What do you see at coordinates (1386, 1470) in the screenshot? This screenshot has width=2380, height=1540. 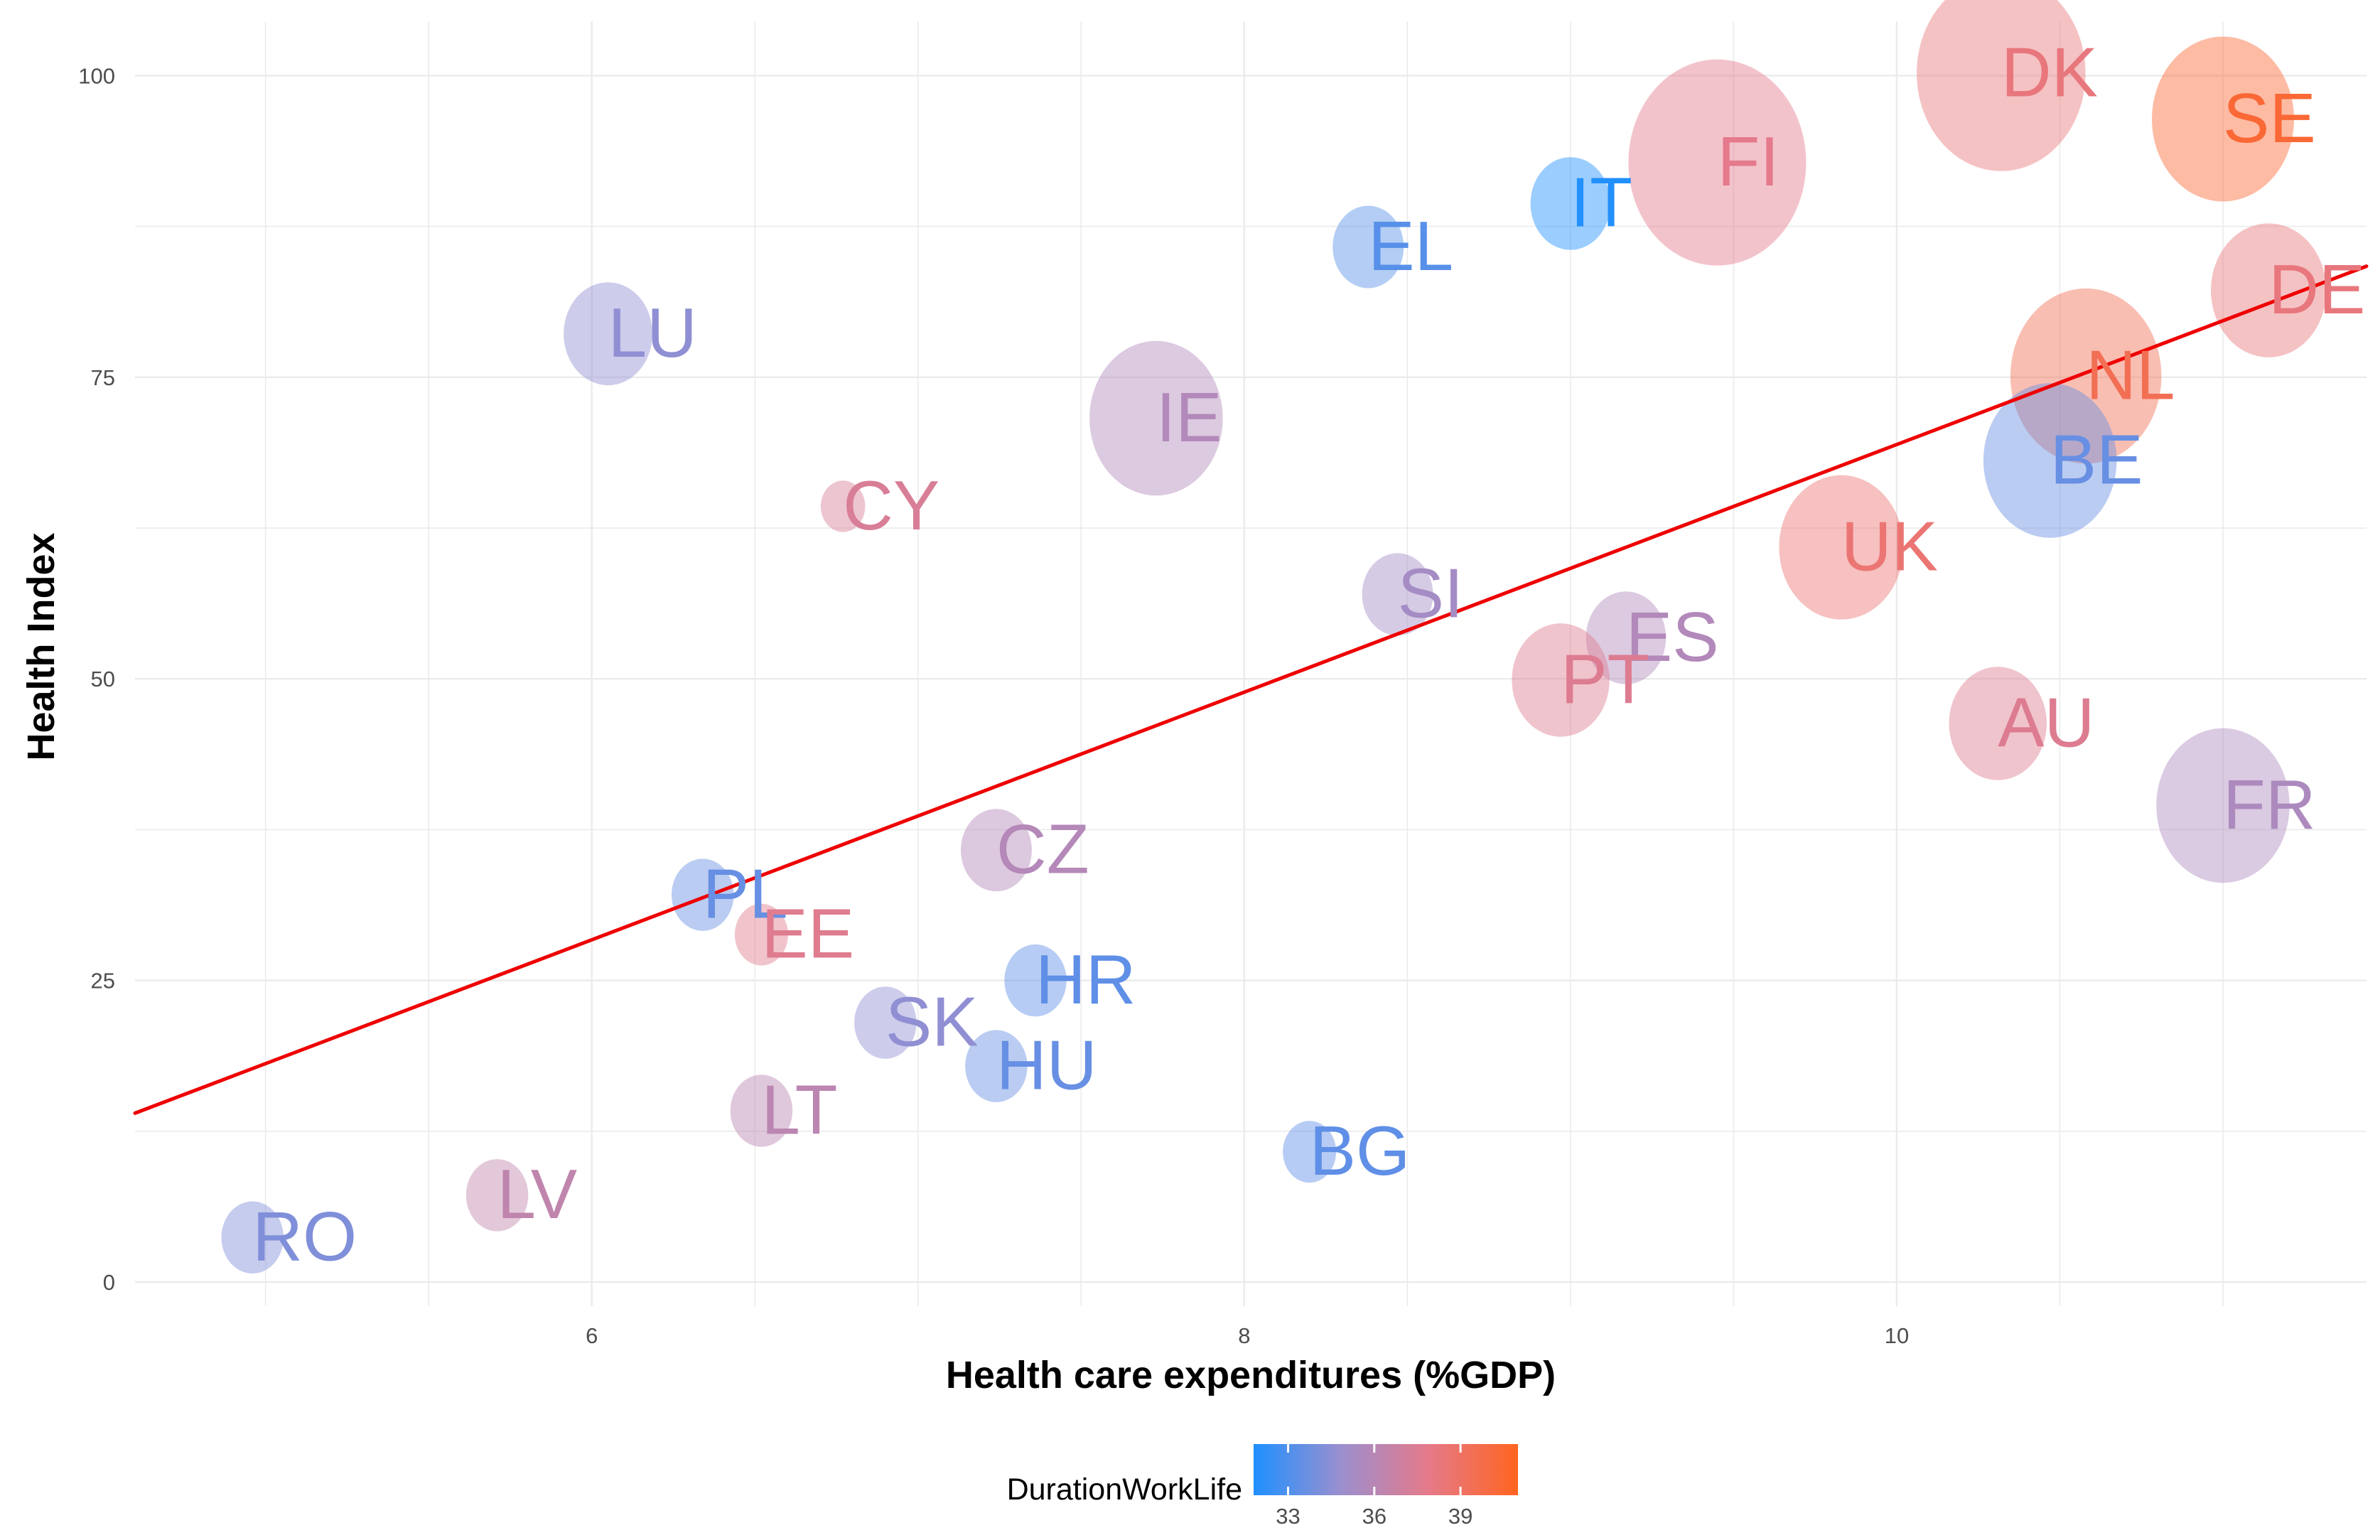 I see `legend-colorbar` at bounding box center [1386, 1470].